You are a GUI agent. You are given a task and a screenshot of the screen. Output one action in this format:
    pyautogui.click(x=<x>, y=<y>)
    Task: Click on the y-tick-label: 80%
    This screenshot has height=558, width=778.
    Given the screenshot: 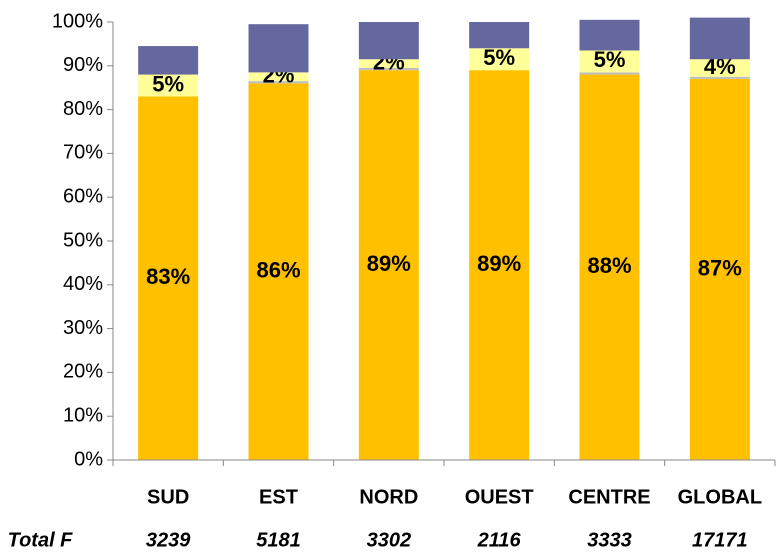 What is the action you would take?
    pyautogui.click(x=83, y=109)
    